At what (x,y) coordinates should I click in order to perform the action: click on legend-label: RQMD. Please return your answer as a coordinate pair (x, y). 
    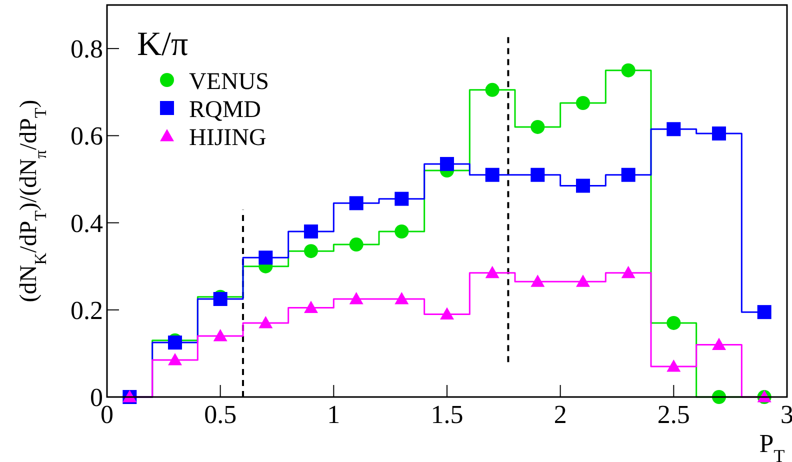
    Looking at the image, I should click on (225, 110).